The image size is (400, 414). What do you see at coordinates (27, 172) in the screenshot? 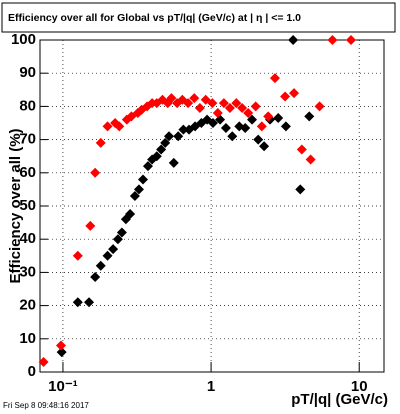
I see `y-tick-label: 60` at bounding box center [27, 172].